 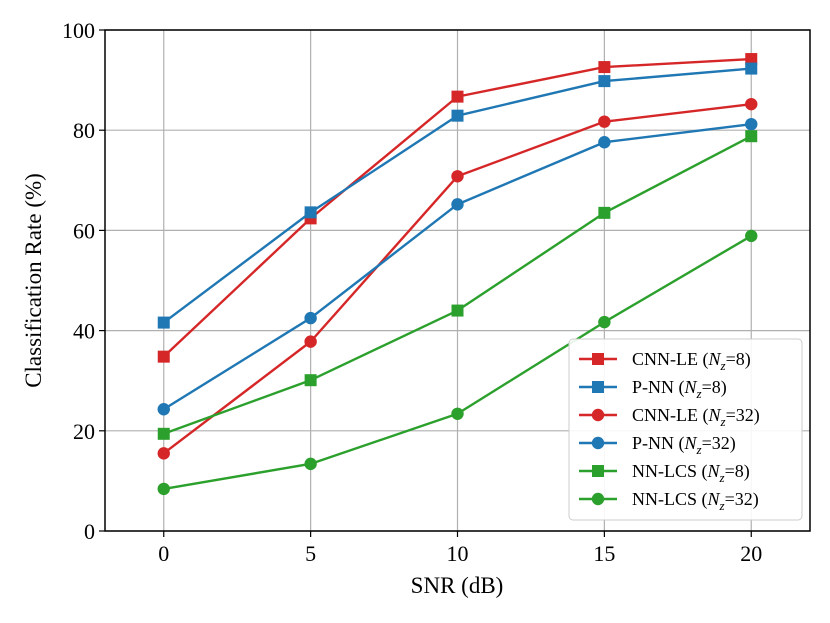 What do you see at coordinates (458, 553) in the screenshot?
I see `x-tick-label: 10` at bounding box center [458, 553].